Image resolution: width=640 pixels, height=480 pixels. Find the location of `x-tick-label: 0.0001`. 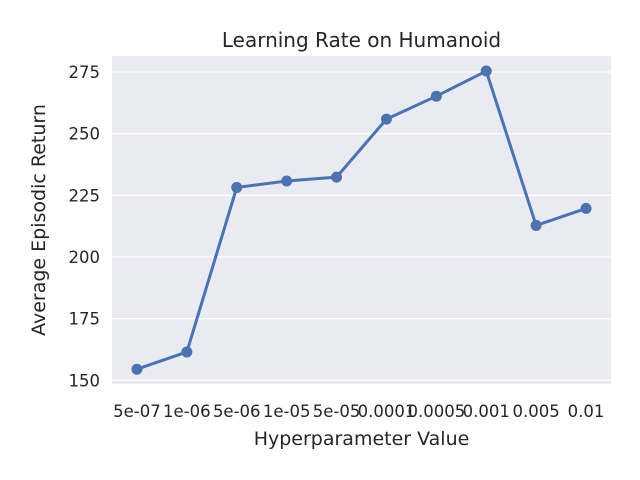

x-tick-label: 0.0001 is located at coordinates (387, 411).